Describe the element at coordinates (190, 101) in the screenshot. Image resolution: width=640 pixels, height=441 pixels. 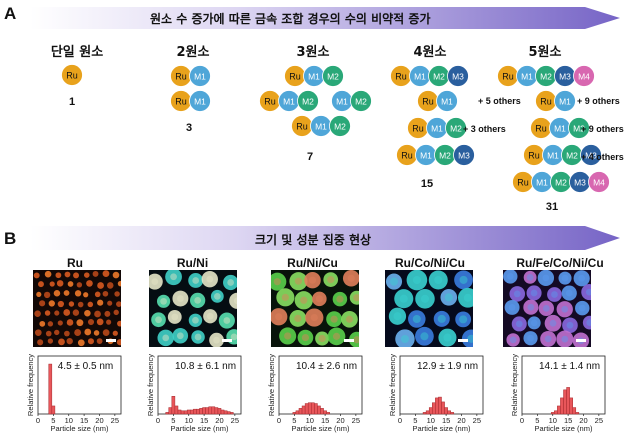
I see `atom-cluster: Ru M1` at that location.